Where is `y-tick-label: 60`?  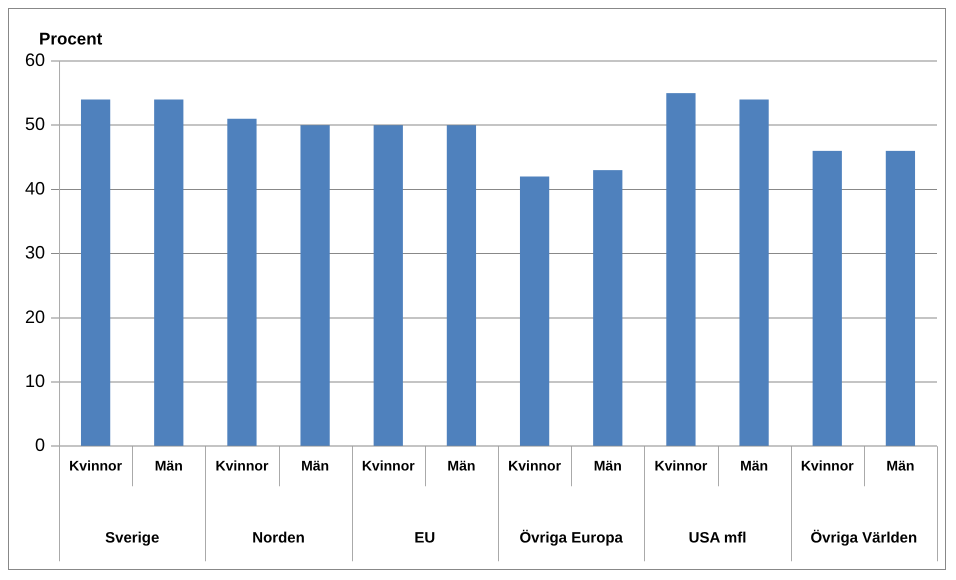
y-tick-label: 60 is located at coordinates (35, 60).